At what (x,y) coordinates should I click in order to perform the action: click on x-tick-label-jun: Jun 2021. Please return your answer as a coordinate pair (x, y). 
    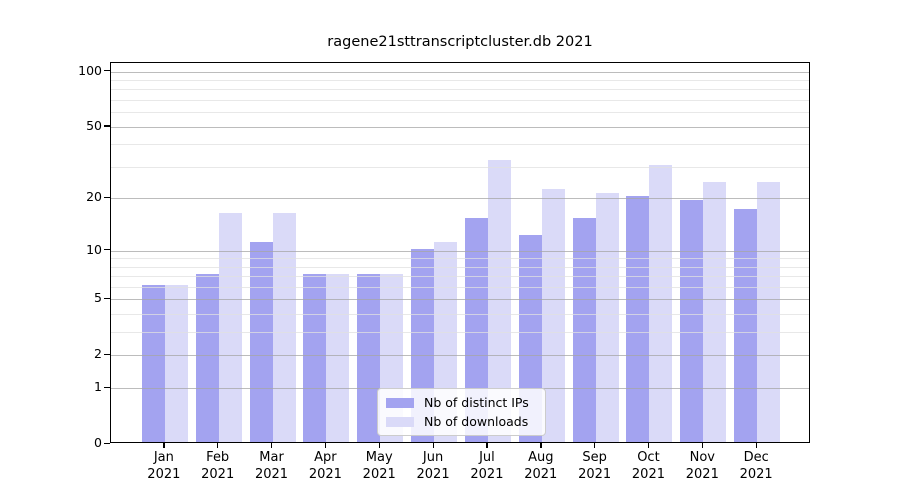
    Looking at the image, I should click on (433, 466).